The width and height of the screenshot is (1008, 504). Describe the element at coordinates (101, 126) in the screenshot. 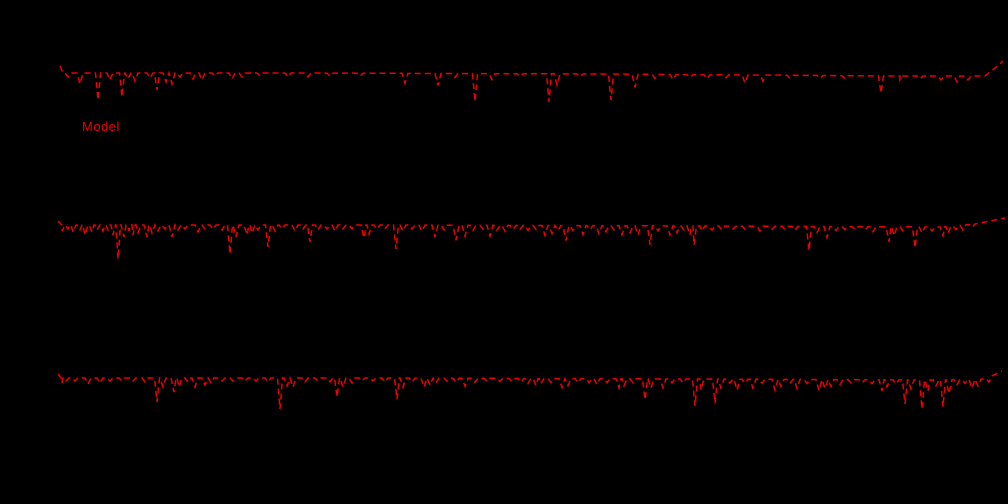

I see `model-legend-label: Model` at that location.